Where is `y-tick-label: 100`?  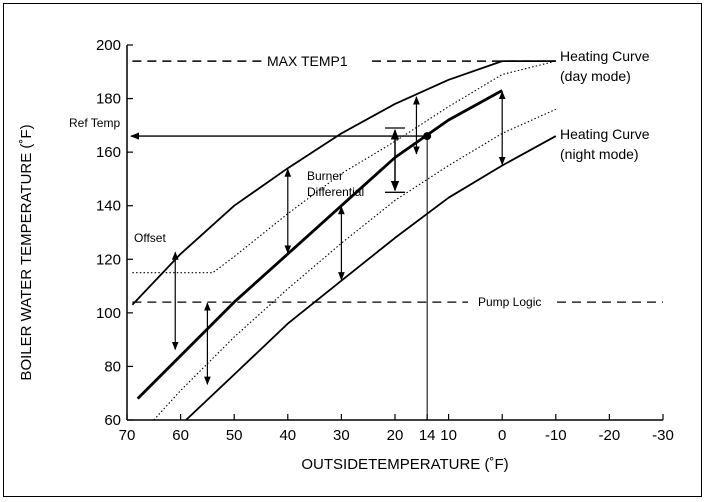
y-tick-label: 100 is located at coordinates (108, 313).